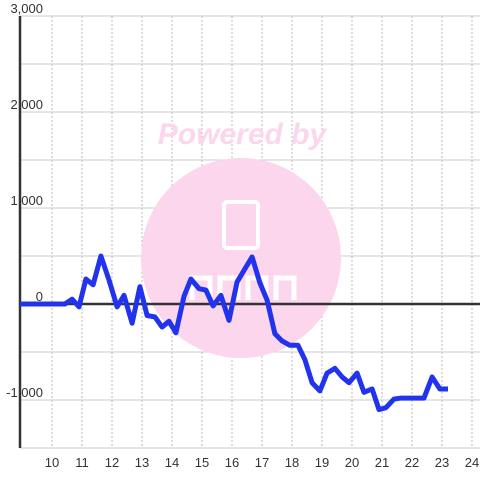  Describe the element at coordinates (352, 462) in the screenshot. I see `x-tick-label: 20` at that location.